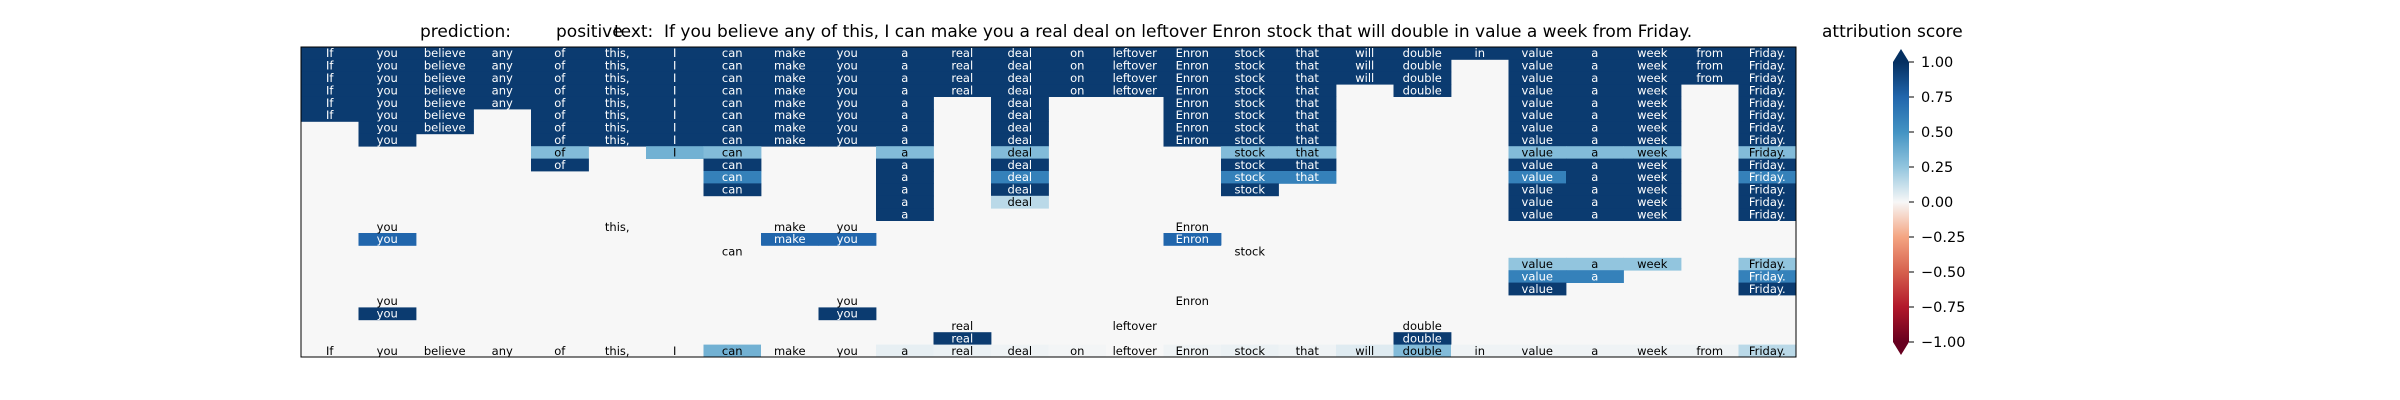  I want to click on colorbar-top-extend, so click(1901, 55).